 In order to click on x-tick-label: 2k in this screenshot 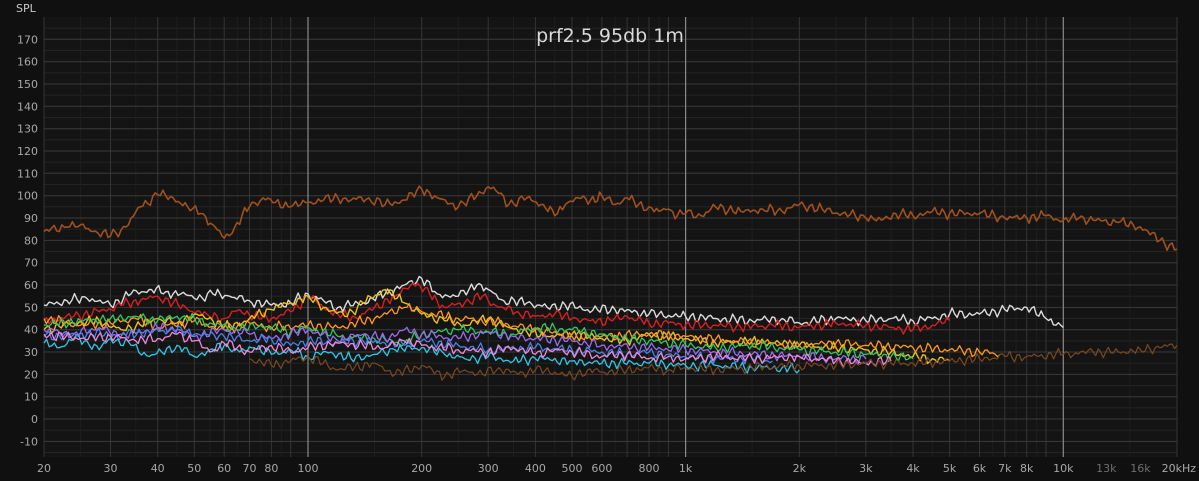, I will do `click(800, 468)`.